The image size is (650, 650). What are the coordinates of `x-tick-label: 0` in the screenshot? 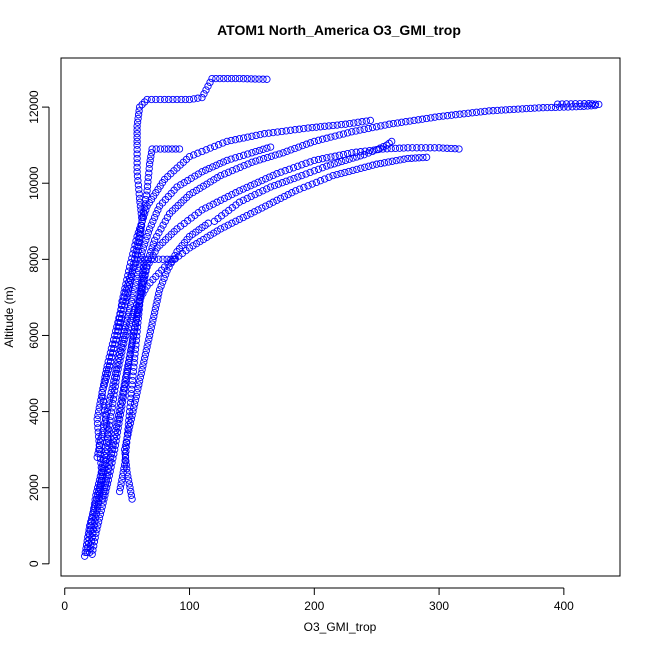 It's located at (64, 606).